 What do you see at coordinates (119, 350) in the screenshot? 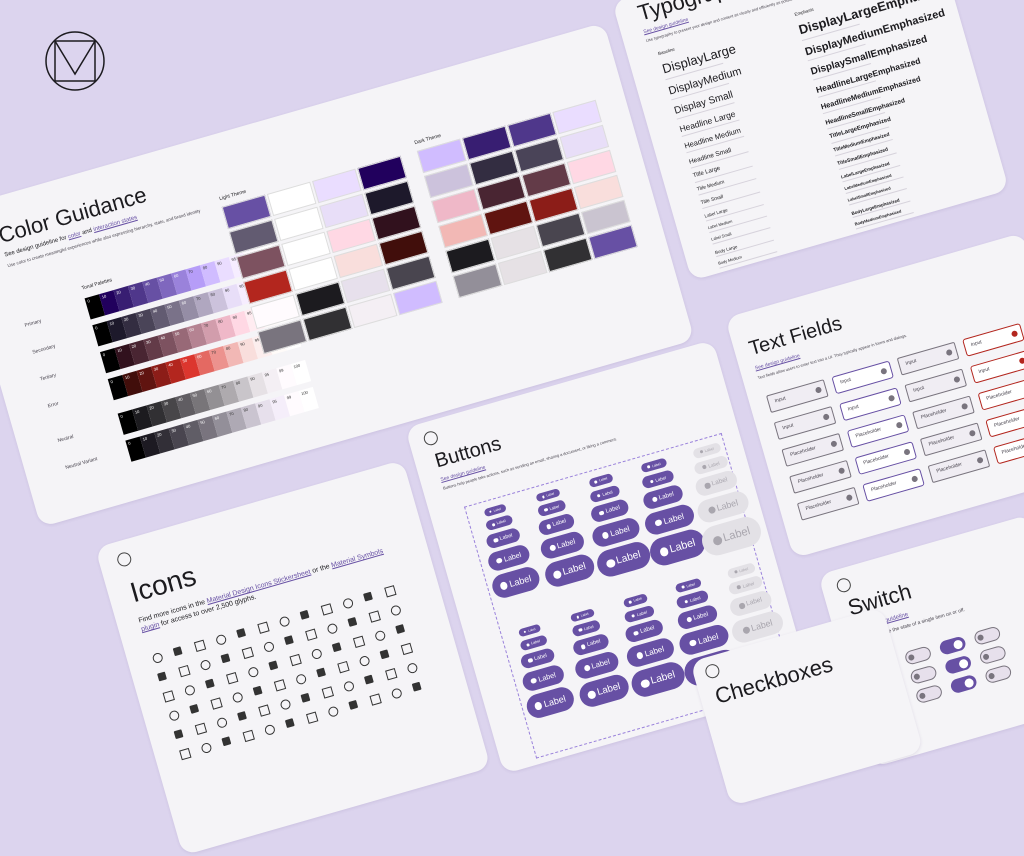
I see `tone: 10` at bounding box center [119, 350].